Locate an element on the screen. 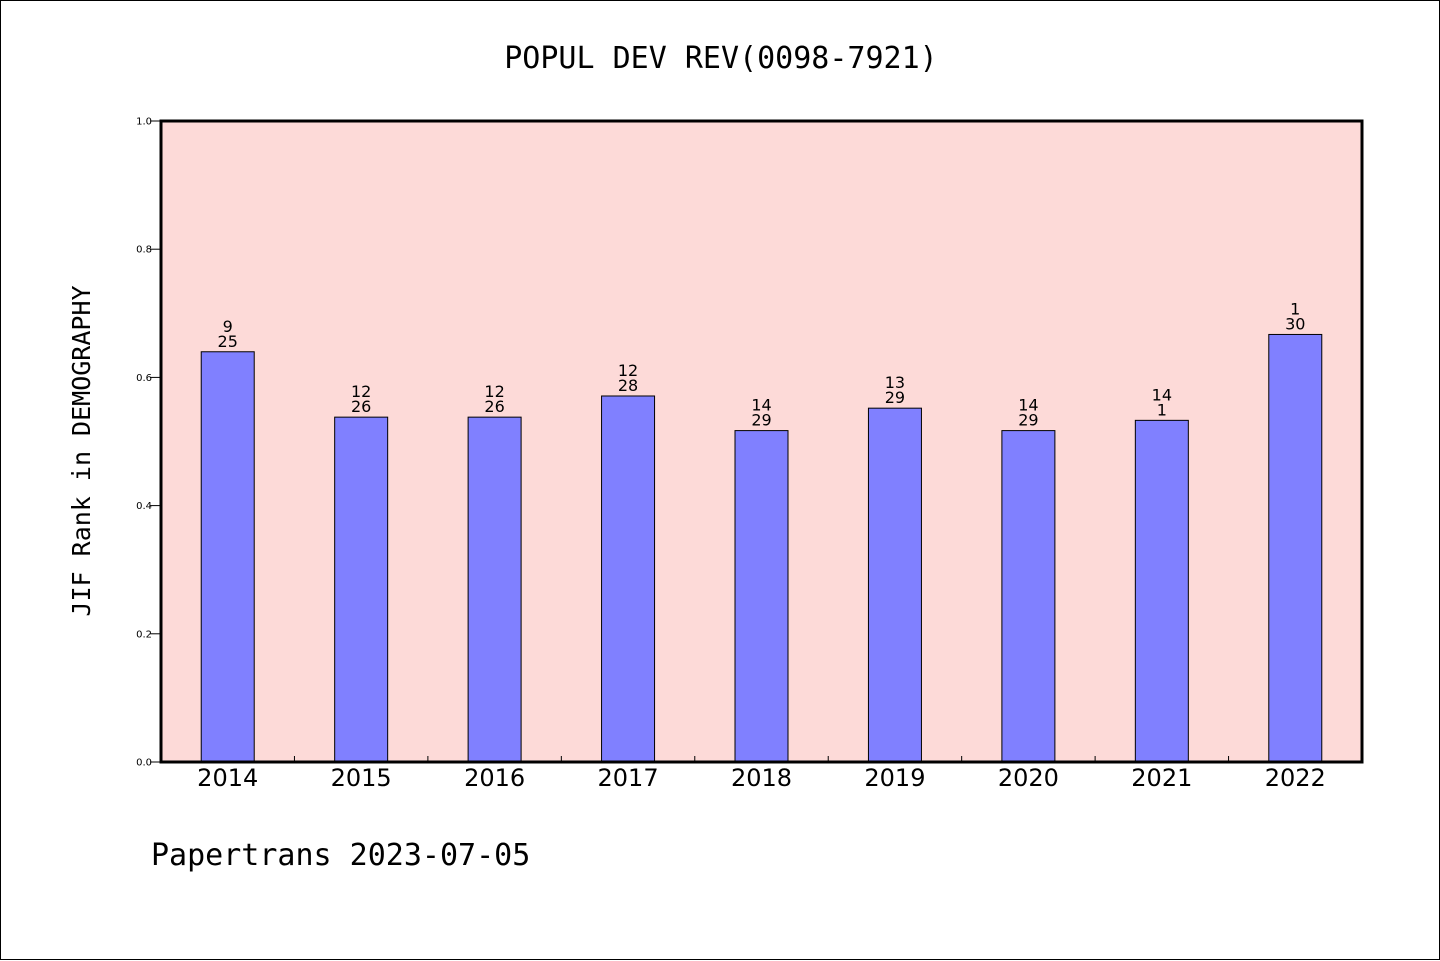 The image size is (1440, 961). x-tick-label-2015: 2015 is located at coordinates (361, 778).